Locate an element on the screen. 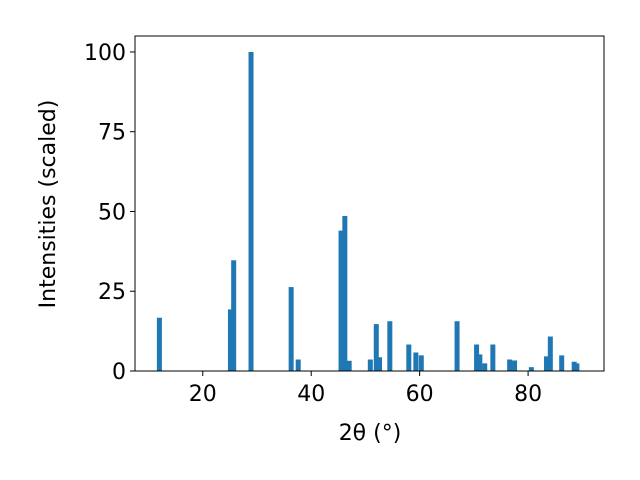 The image size is (640, 480). y-tick-label-2: 50 is located at coordinates (112, 212).